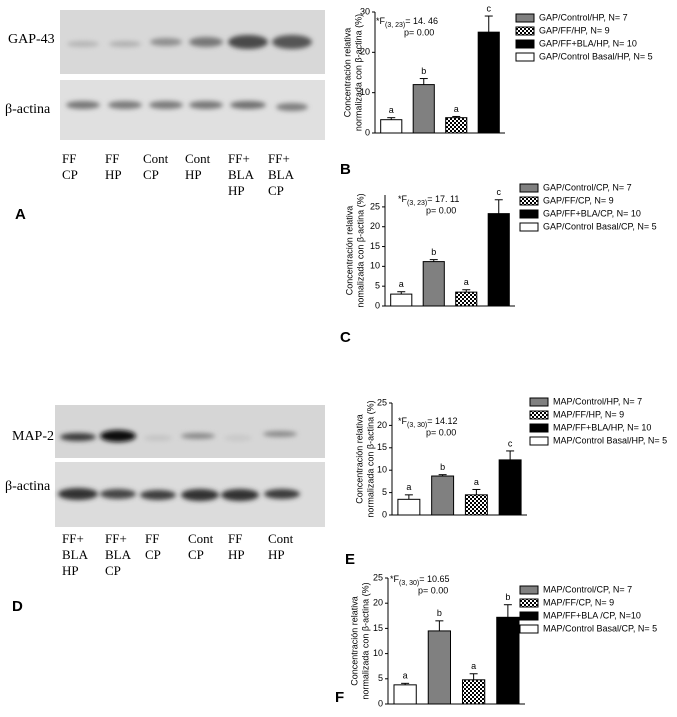 This screenshot has height=717, width=677. What do you see at coordinates (345, 169) in the screenshot?
I see `panel-letter: B` at bounding box center [345, 169].